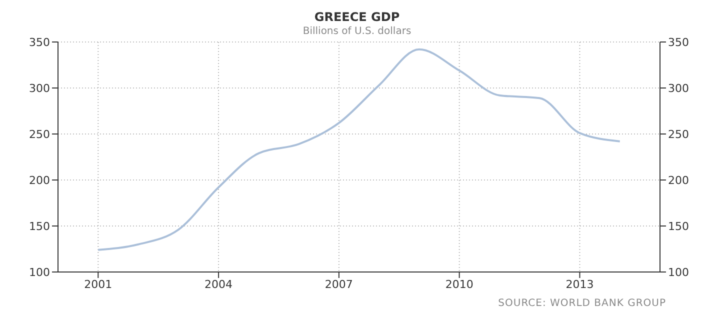 Image resolution: width=714 pixels, height=322 pixels. Describe the element at coordinates (357, 17) in the screenshot. I see `chart-title: GREECE GDP` at that location.